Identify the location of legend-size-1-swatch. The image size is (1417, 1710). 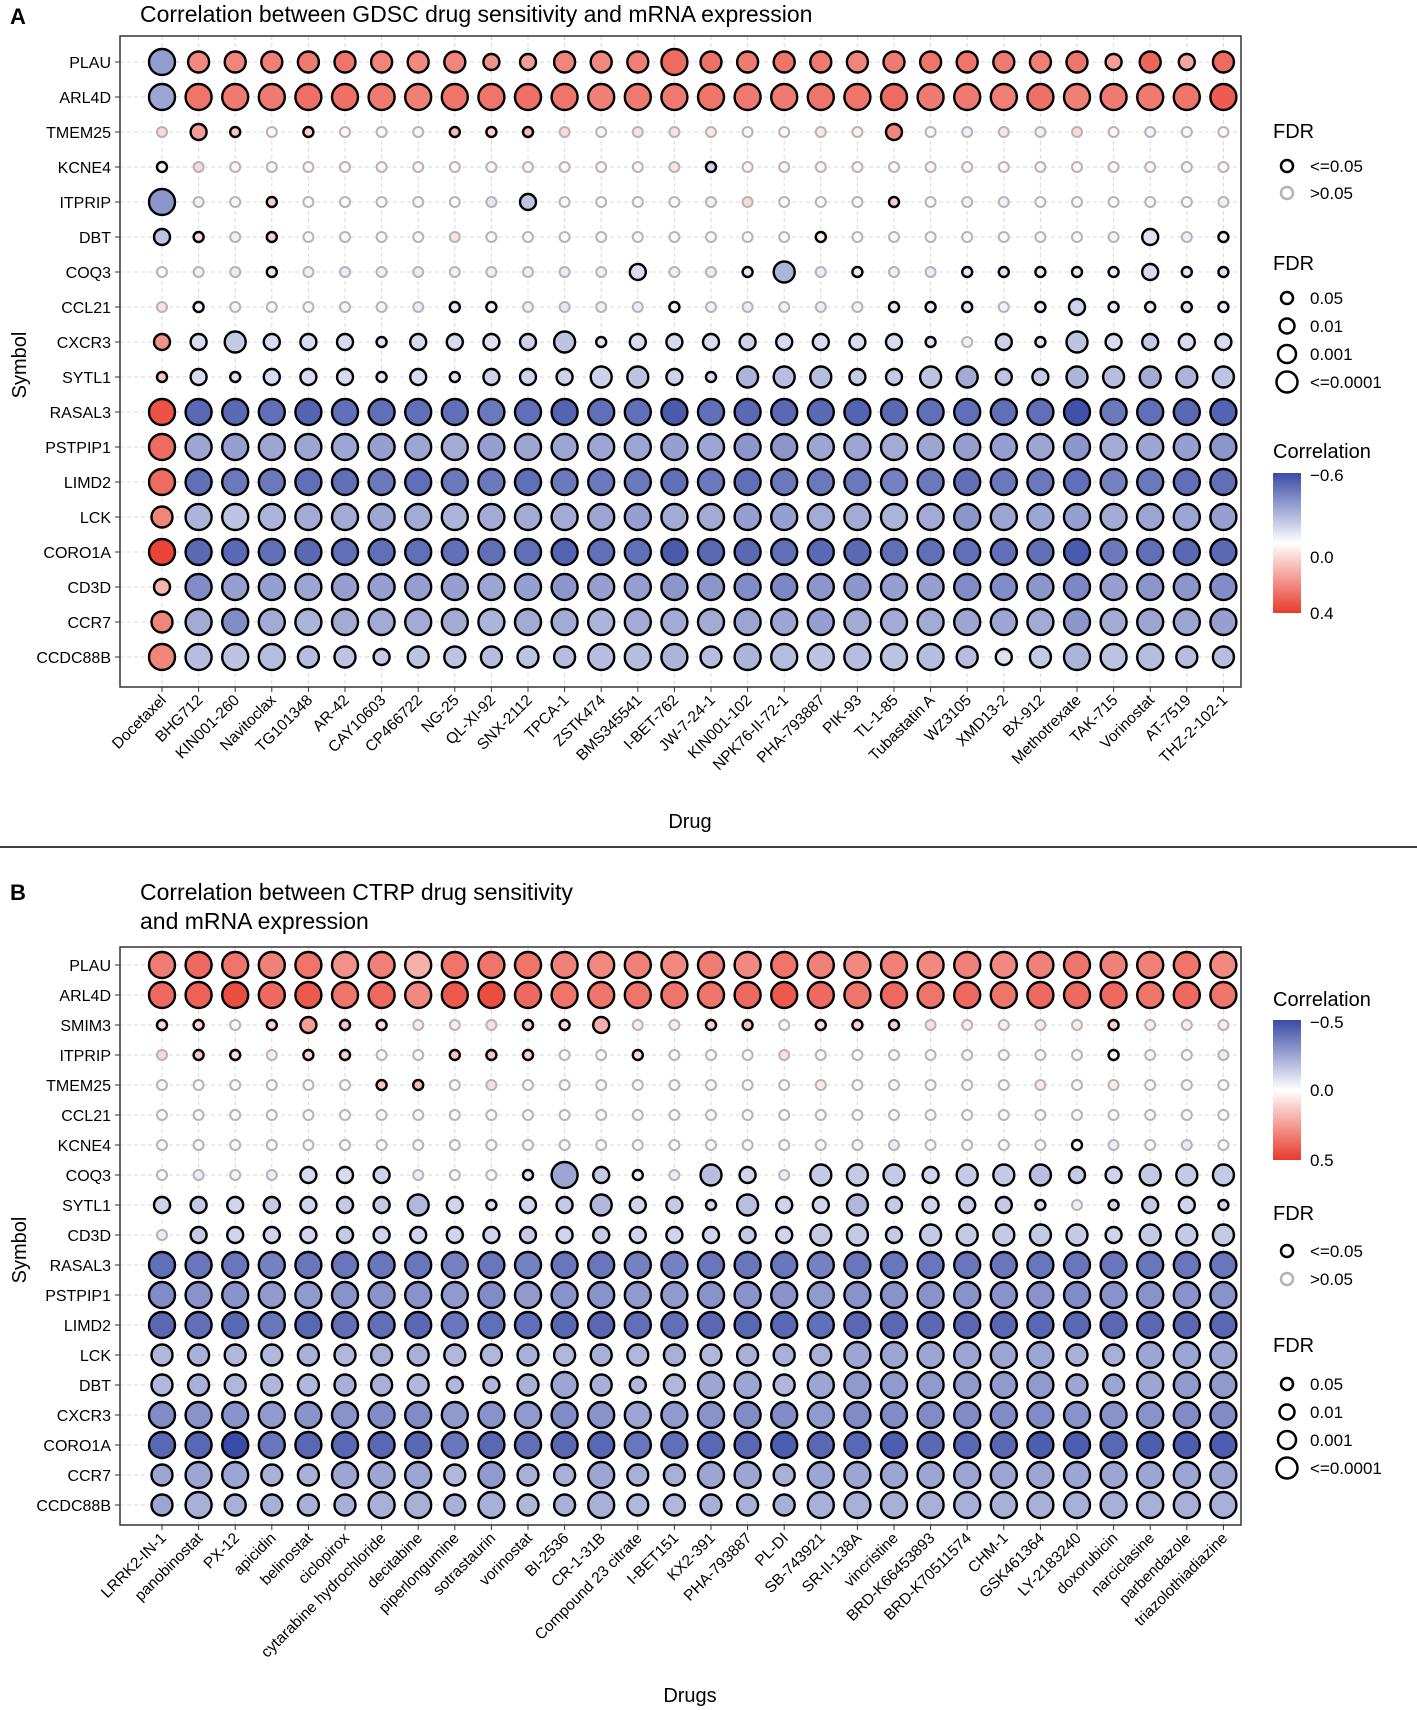
(1287, 298).